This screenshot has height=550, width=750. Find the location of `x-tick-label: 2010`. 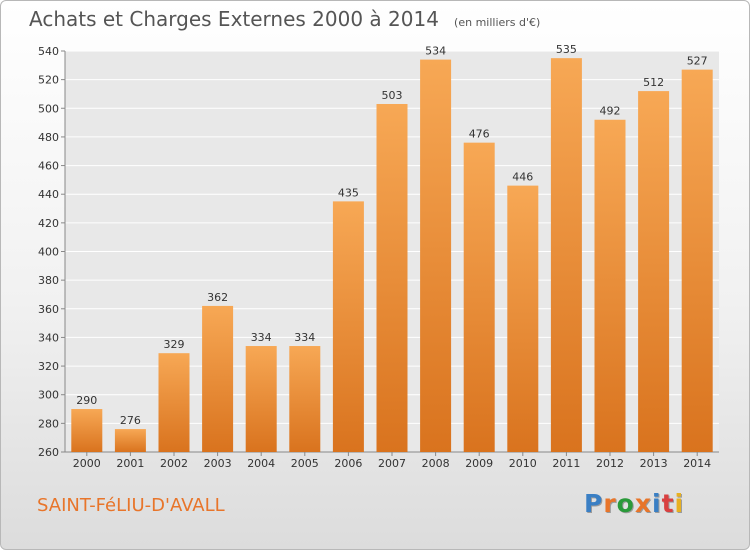

x-tick-label: 2010 is located at coordinates (523, 463).